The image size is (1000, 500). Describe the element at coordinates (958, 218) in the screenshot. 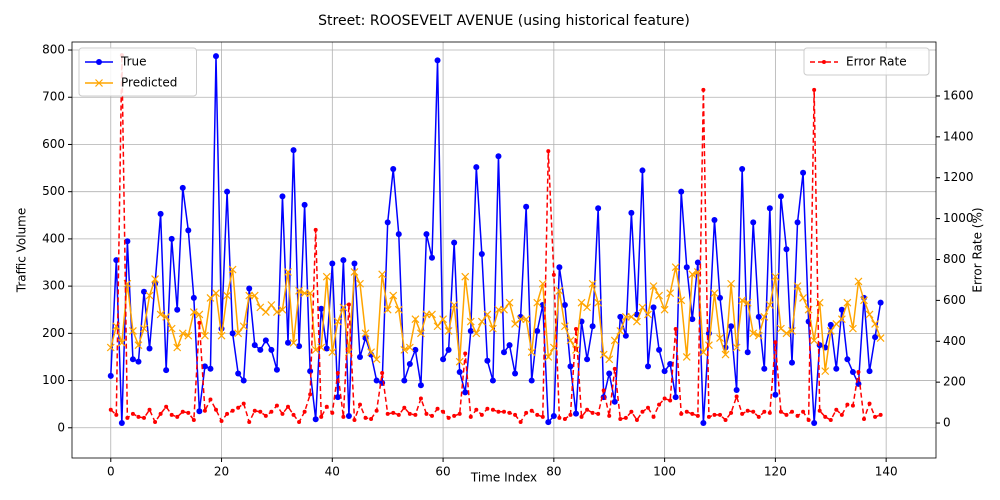

I see `y2-tick-label: 1000` at that location.